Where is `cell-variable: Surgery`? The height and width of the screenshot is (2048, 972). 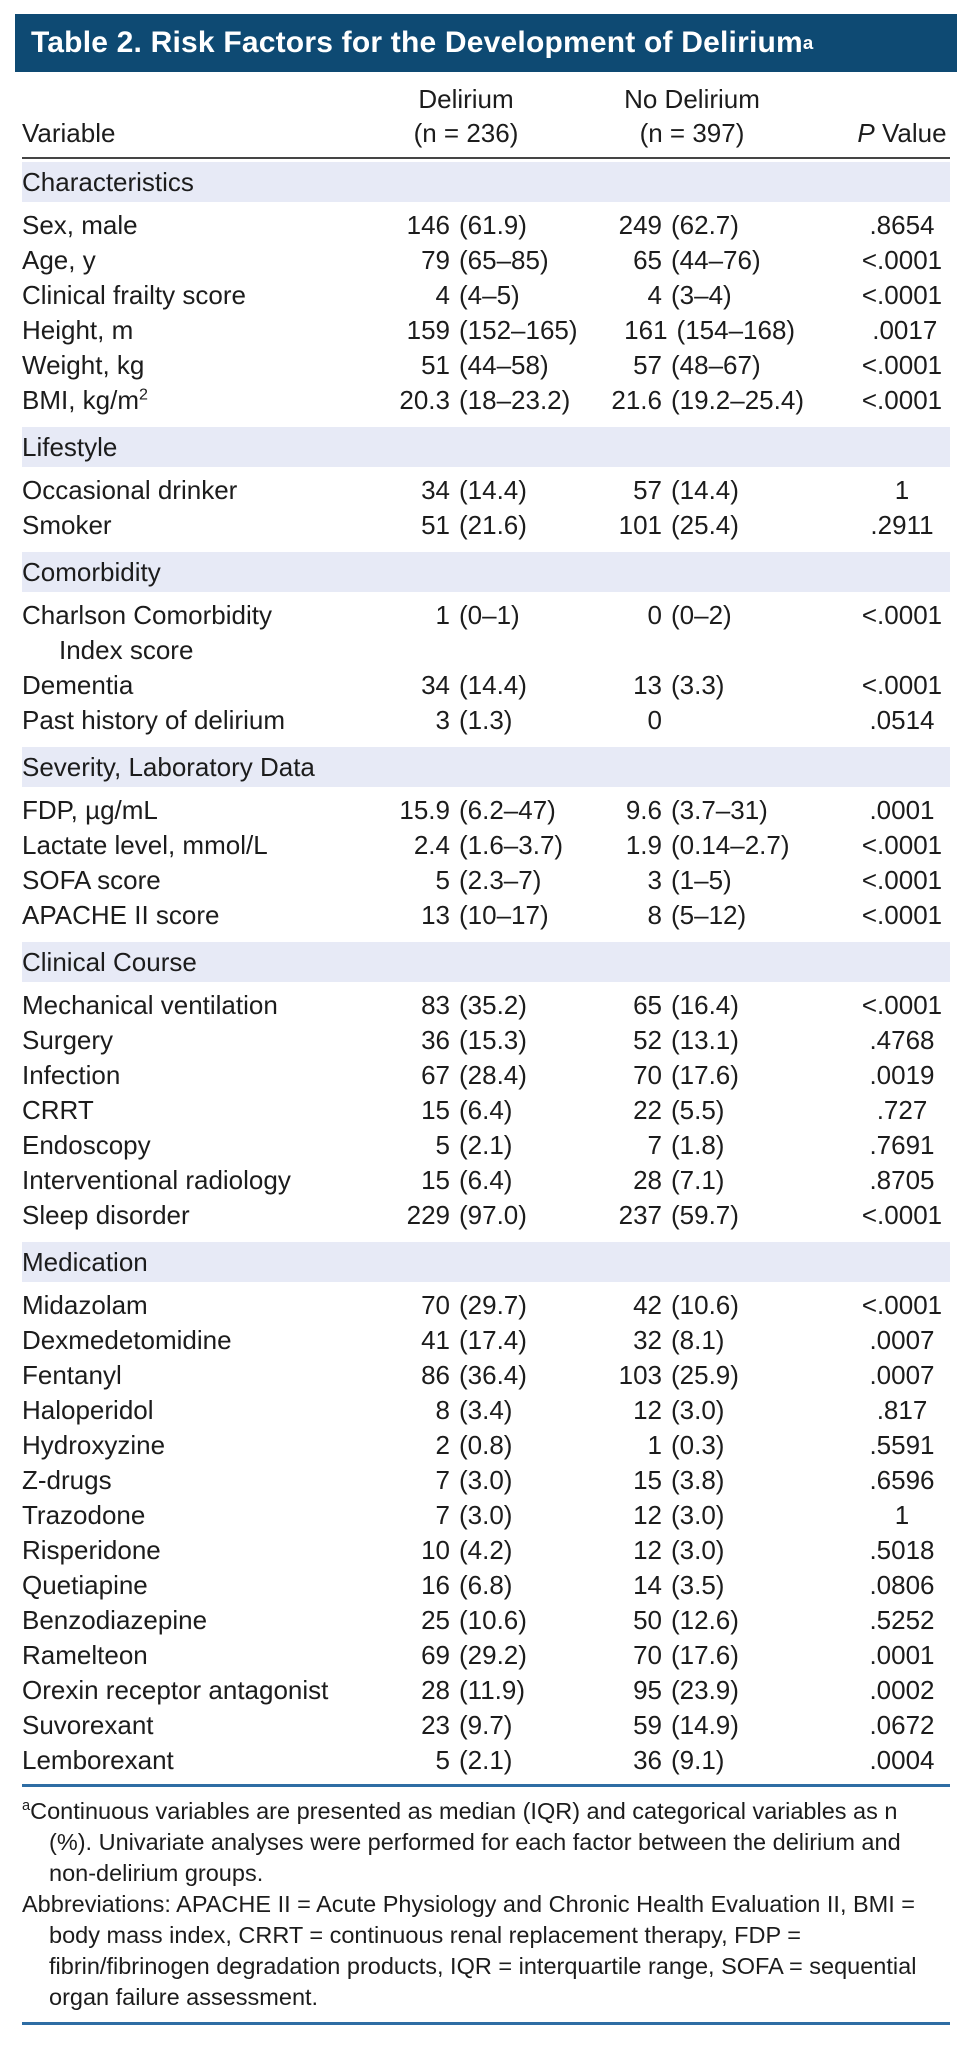 cell-variable: Surgery is located at coordinates (191, 1040).